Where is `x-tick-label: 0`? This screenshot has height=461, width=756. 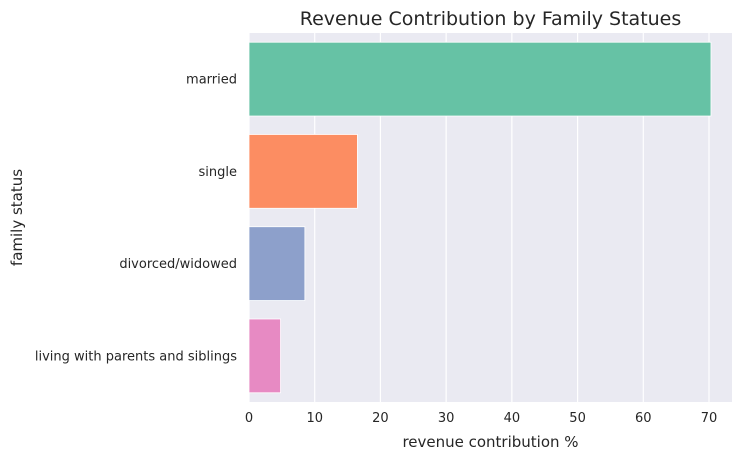 x-tick-label: 0 is located at coordinates (249, 418).